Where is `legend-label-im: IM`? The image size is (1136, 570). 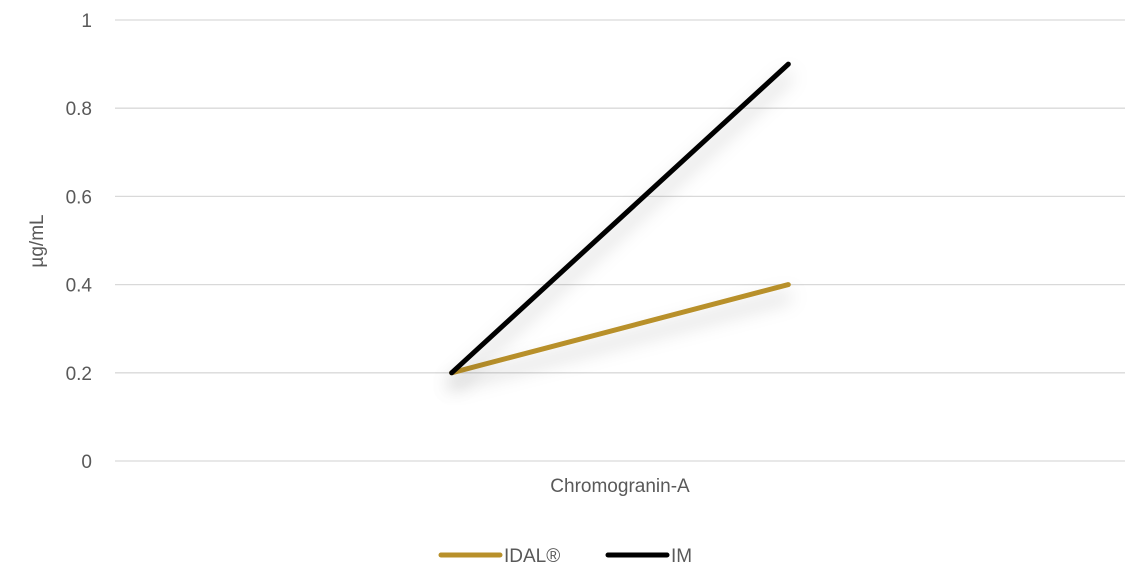 legend-label-im: IM is located at coordinates (681, 556).